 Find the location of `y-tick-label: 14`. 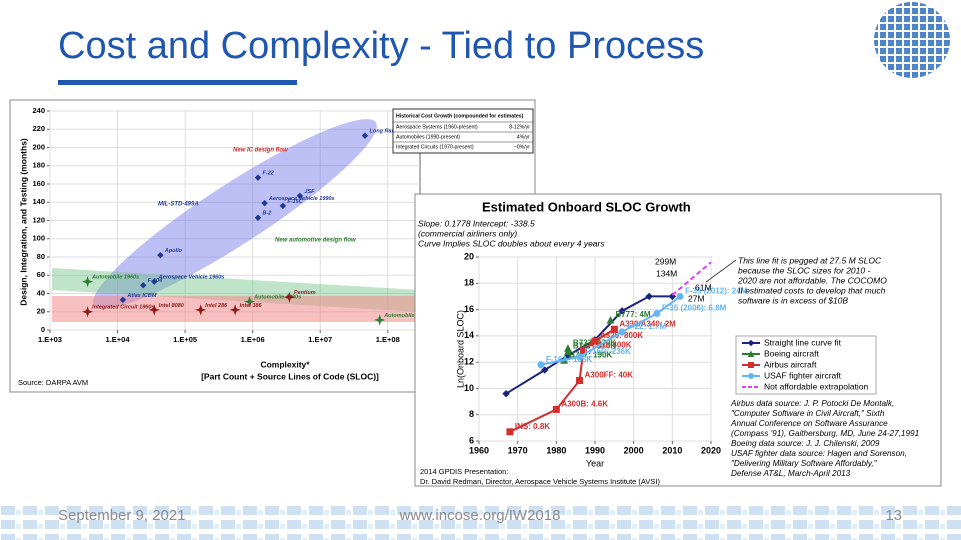

y-tick-label: 14 is located at coordinates (469, 335).